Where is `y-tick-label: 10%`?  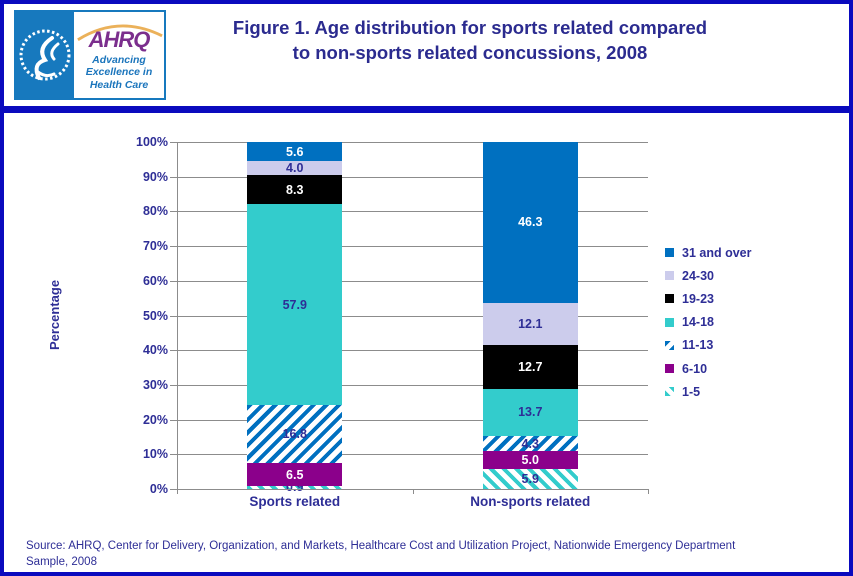 y-tick-label: 10% is located at coordinates (155, 454).